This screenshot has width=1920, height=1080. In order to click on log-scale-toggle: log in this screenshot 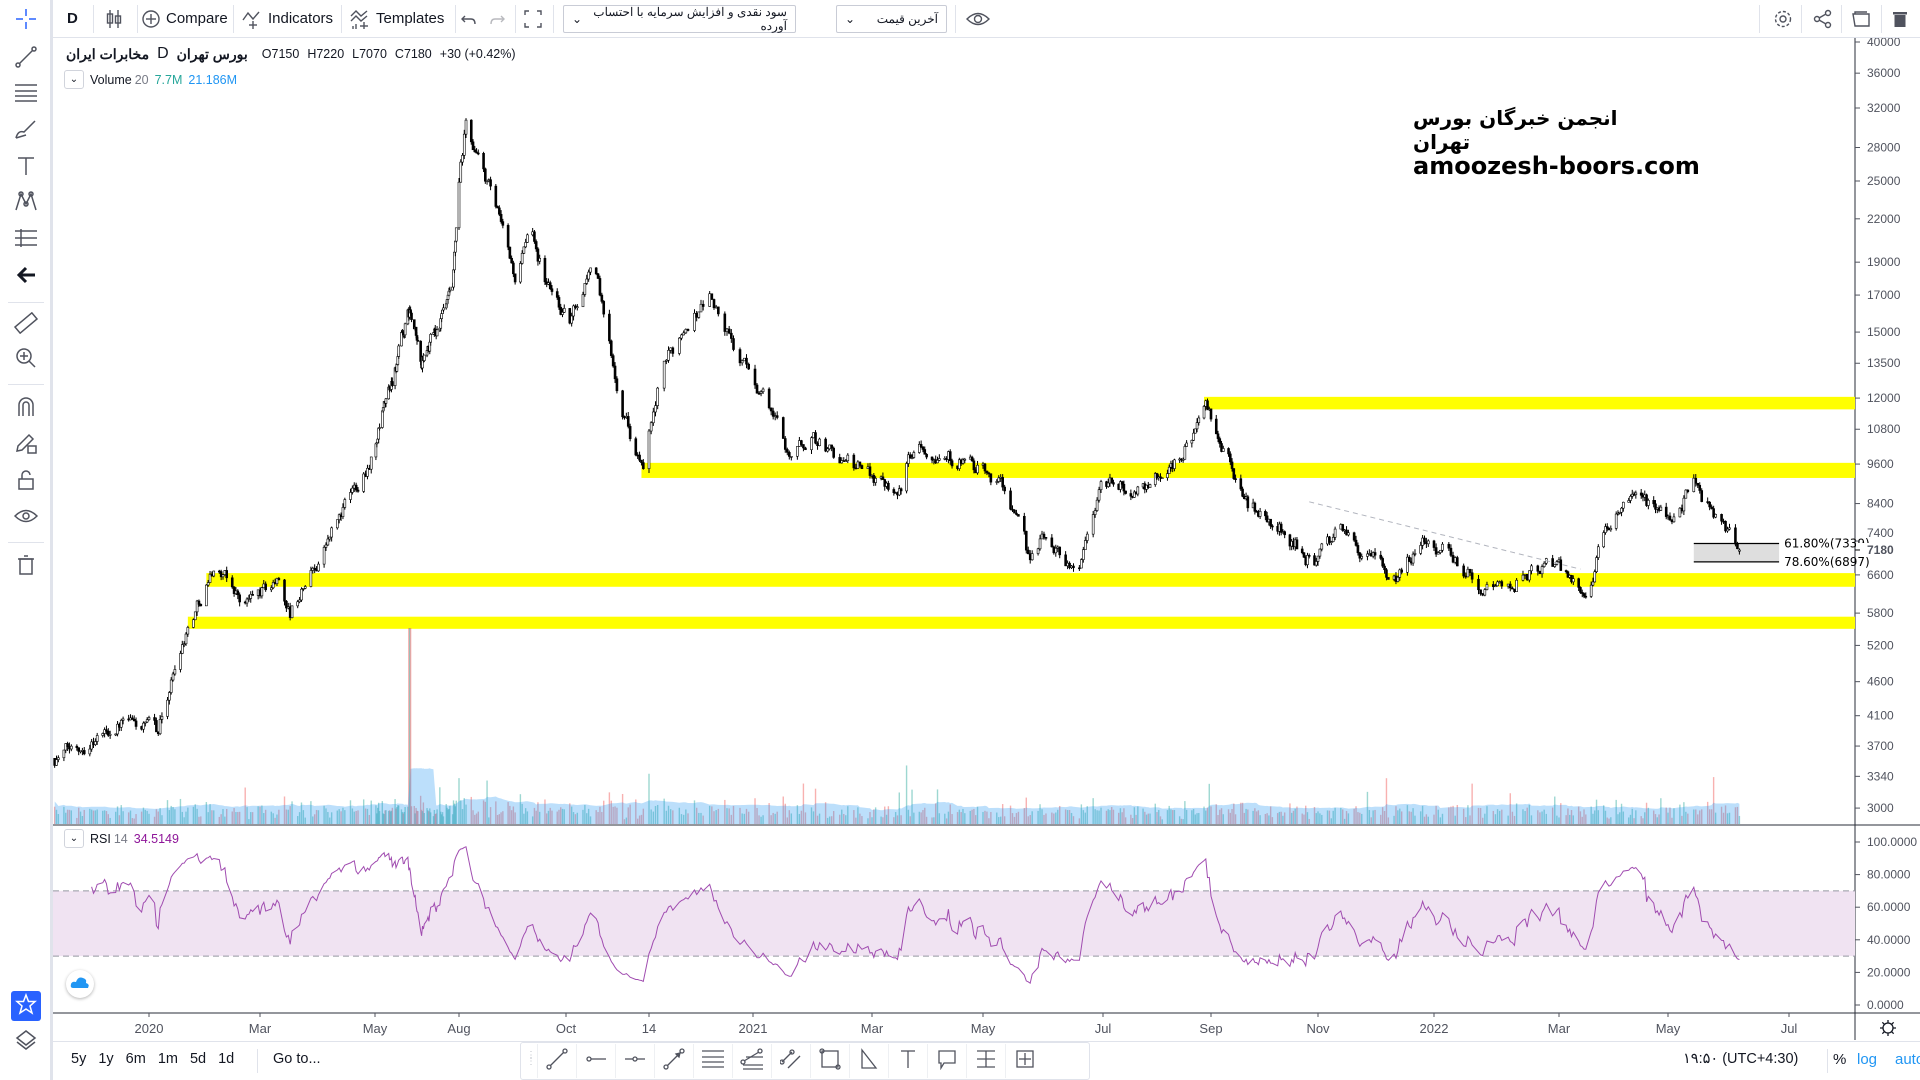, I will do `click(1867, 1059)`.